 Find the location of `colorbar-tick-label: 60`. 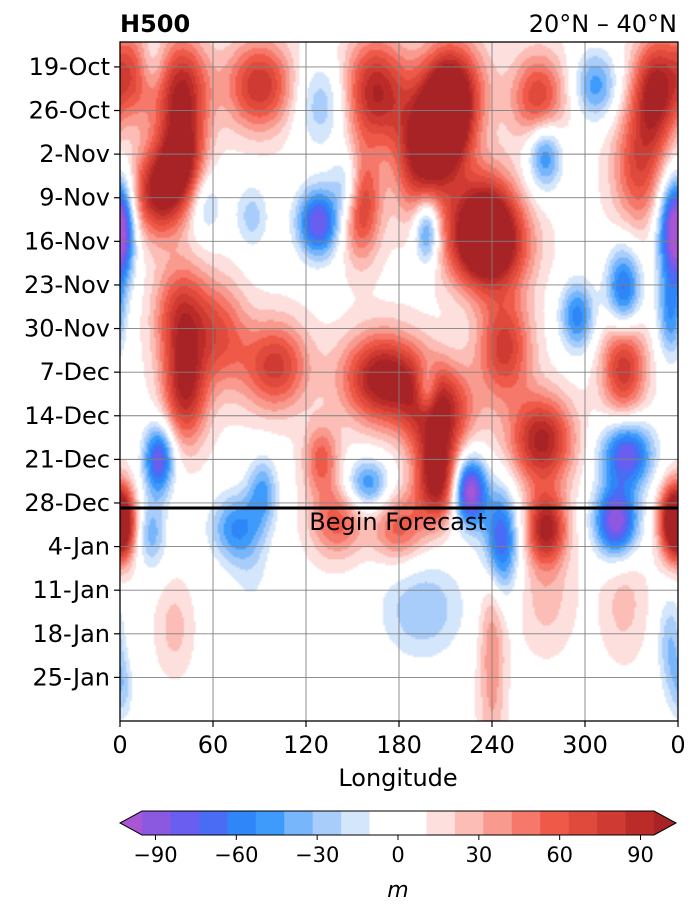

colorbar-tick-label: 60 is located at coordinates (559, 855).